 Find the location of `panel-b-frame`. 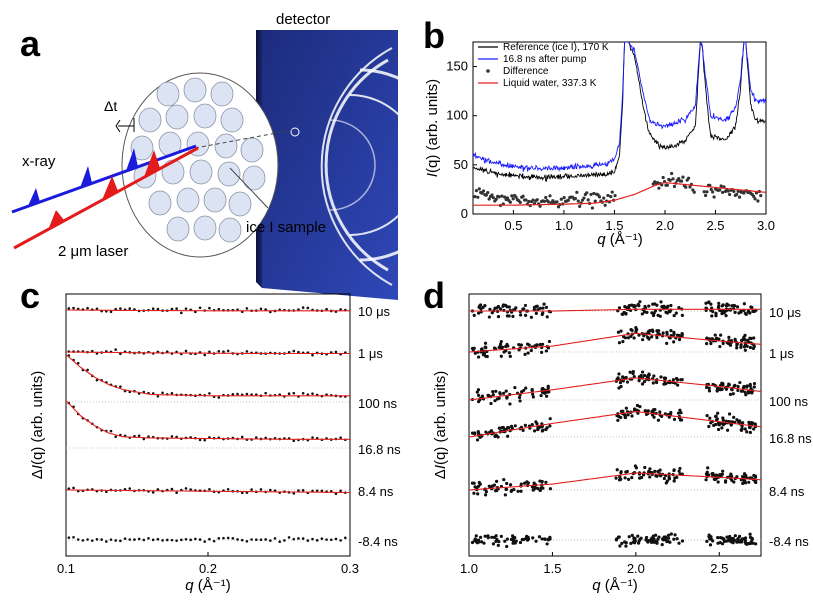

panel-b-frame is located at coordinates (619, 128).